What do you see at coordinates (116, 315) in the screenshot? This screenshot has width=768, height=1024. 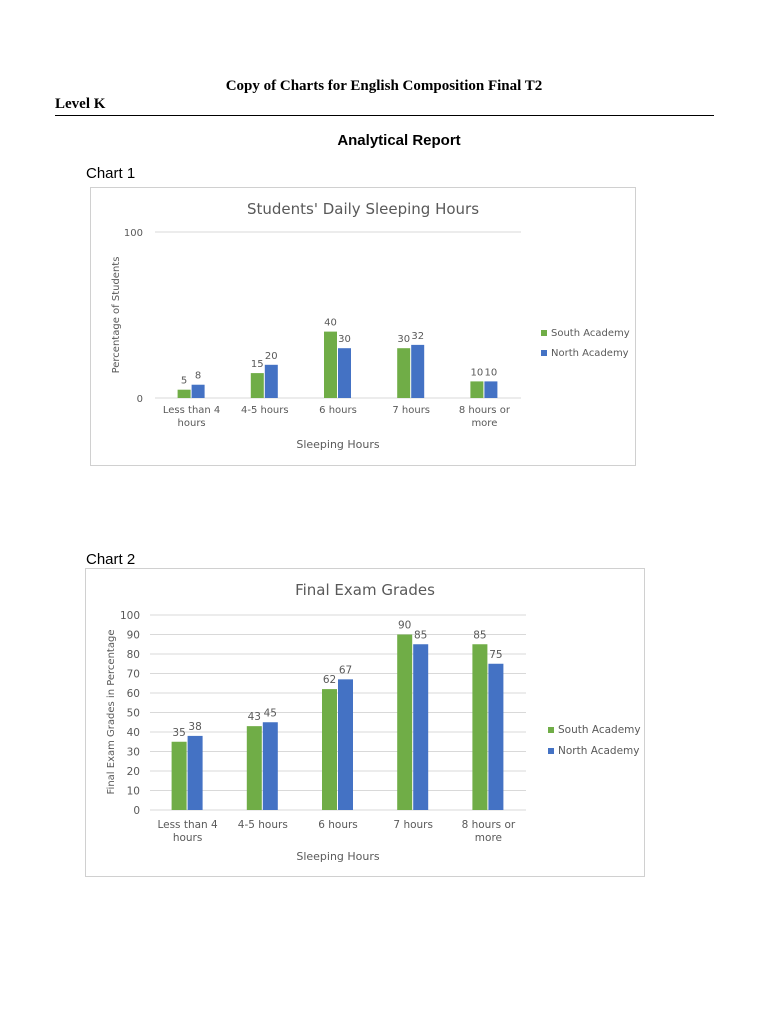 I see `y-axis-label: Percentage of Students` at bounding box center [116, 315].